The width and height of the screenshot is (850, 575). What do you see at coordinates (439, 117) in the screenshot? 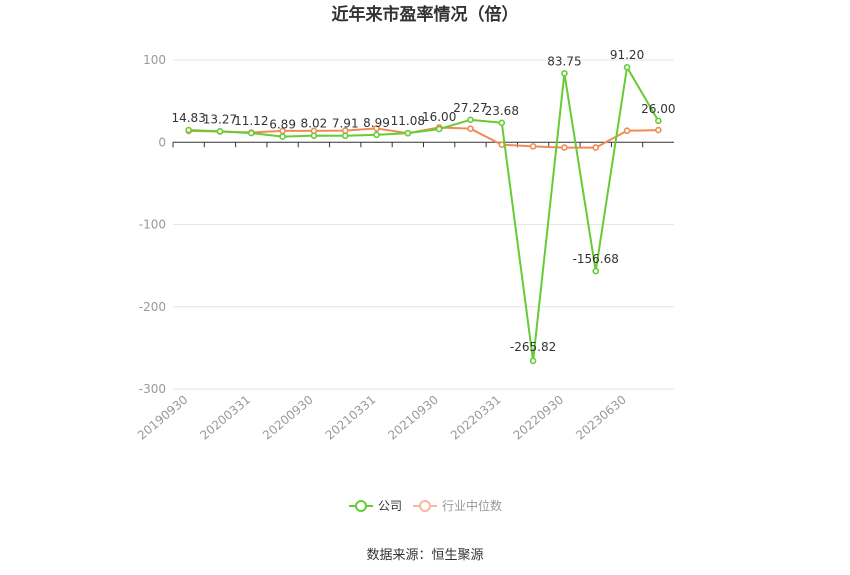
I see `data-label: 16.00` at bounding box center [439, 117].